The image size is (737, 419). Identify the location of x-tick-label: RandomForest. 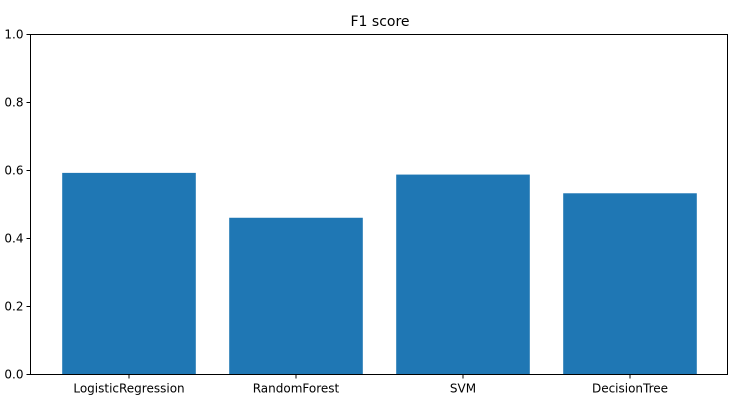
(296, 389).